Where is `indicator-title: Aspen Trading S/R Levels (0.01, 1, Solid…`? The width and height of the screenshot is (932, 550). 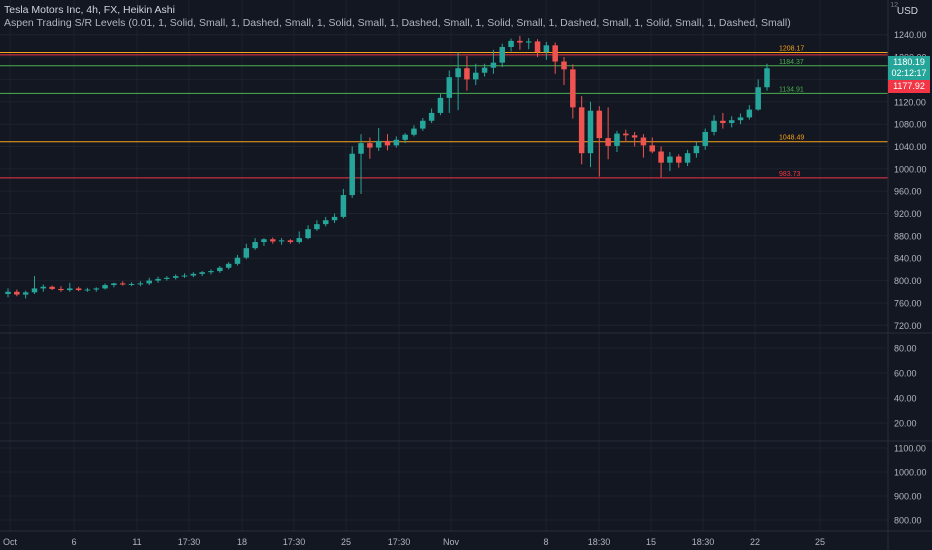 indicator-title: Aspen Trading S/R Levels (0.01, 1, Solid… is located at coordinates (397, 23).